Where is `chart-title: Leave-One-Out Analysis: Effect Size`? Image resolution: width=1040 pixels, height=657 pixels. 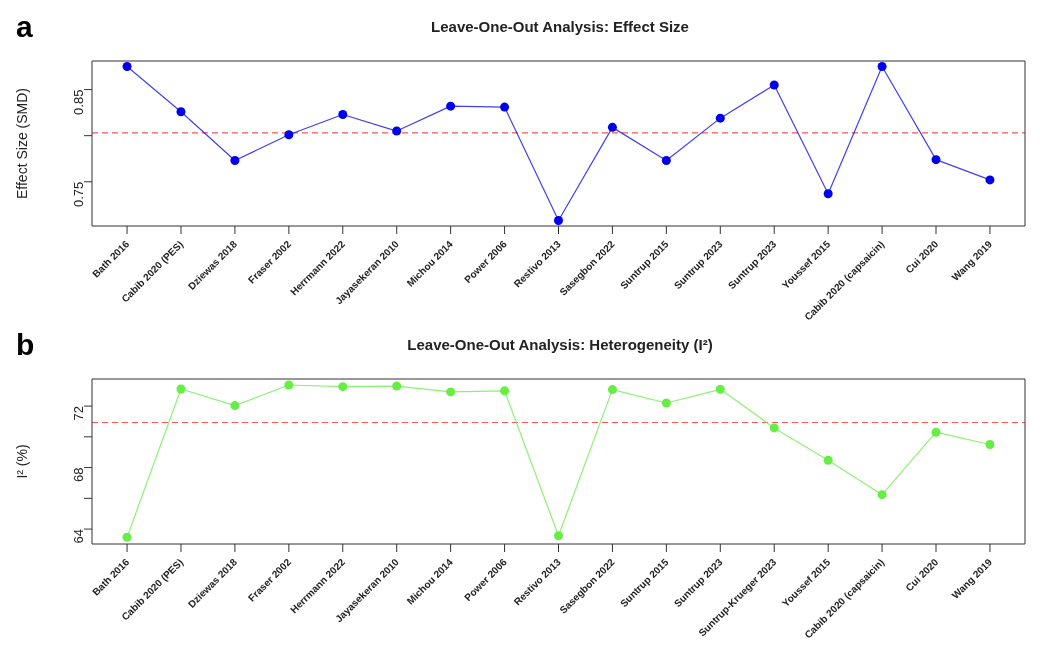 chart-title: Leave-One-Out Analysis: Effect Size is located at coordinates (560, 26).